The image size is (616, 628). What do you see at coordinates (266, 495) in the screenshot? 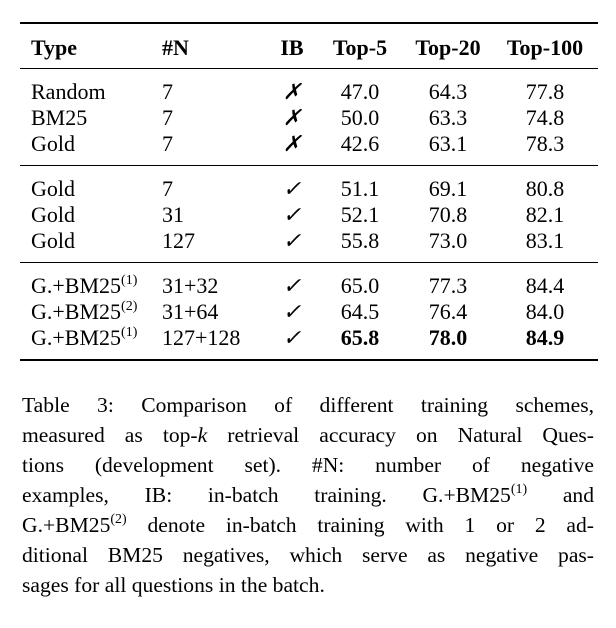
I see `caption-text: examples, IB: in-batch training. G.+BM25` at bounding box center [266, 495].